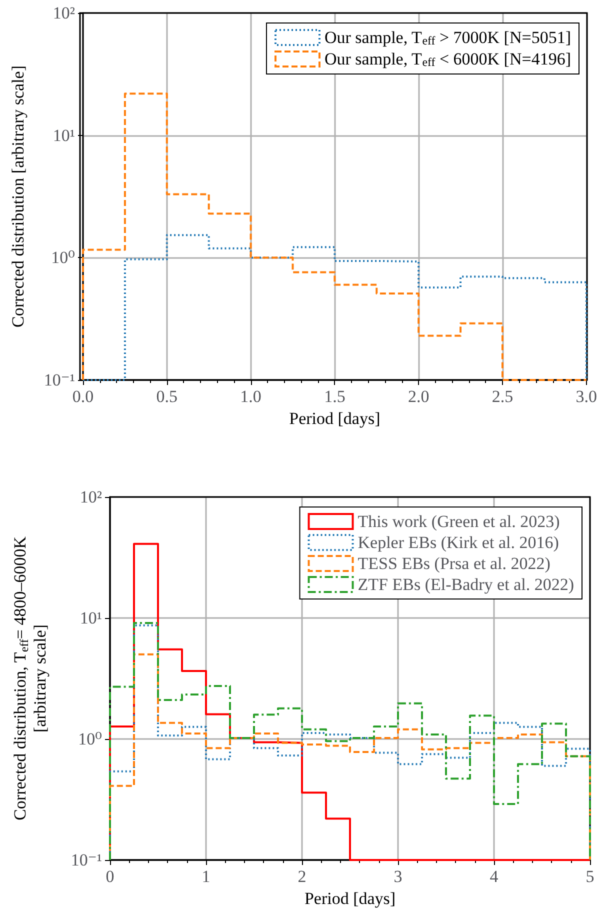 This screenshot has height=919, width=600. What do you see at coordinates (590, 876) in the screenshot?
I see `x-tick-label: 5` at bounding box center [590, 876].